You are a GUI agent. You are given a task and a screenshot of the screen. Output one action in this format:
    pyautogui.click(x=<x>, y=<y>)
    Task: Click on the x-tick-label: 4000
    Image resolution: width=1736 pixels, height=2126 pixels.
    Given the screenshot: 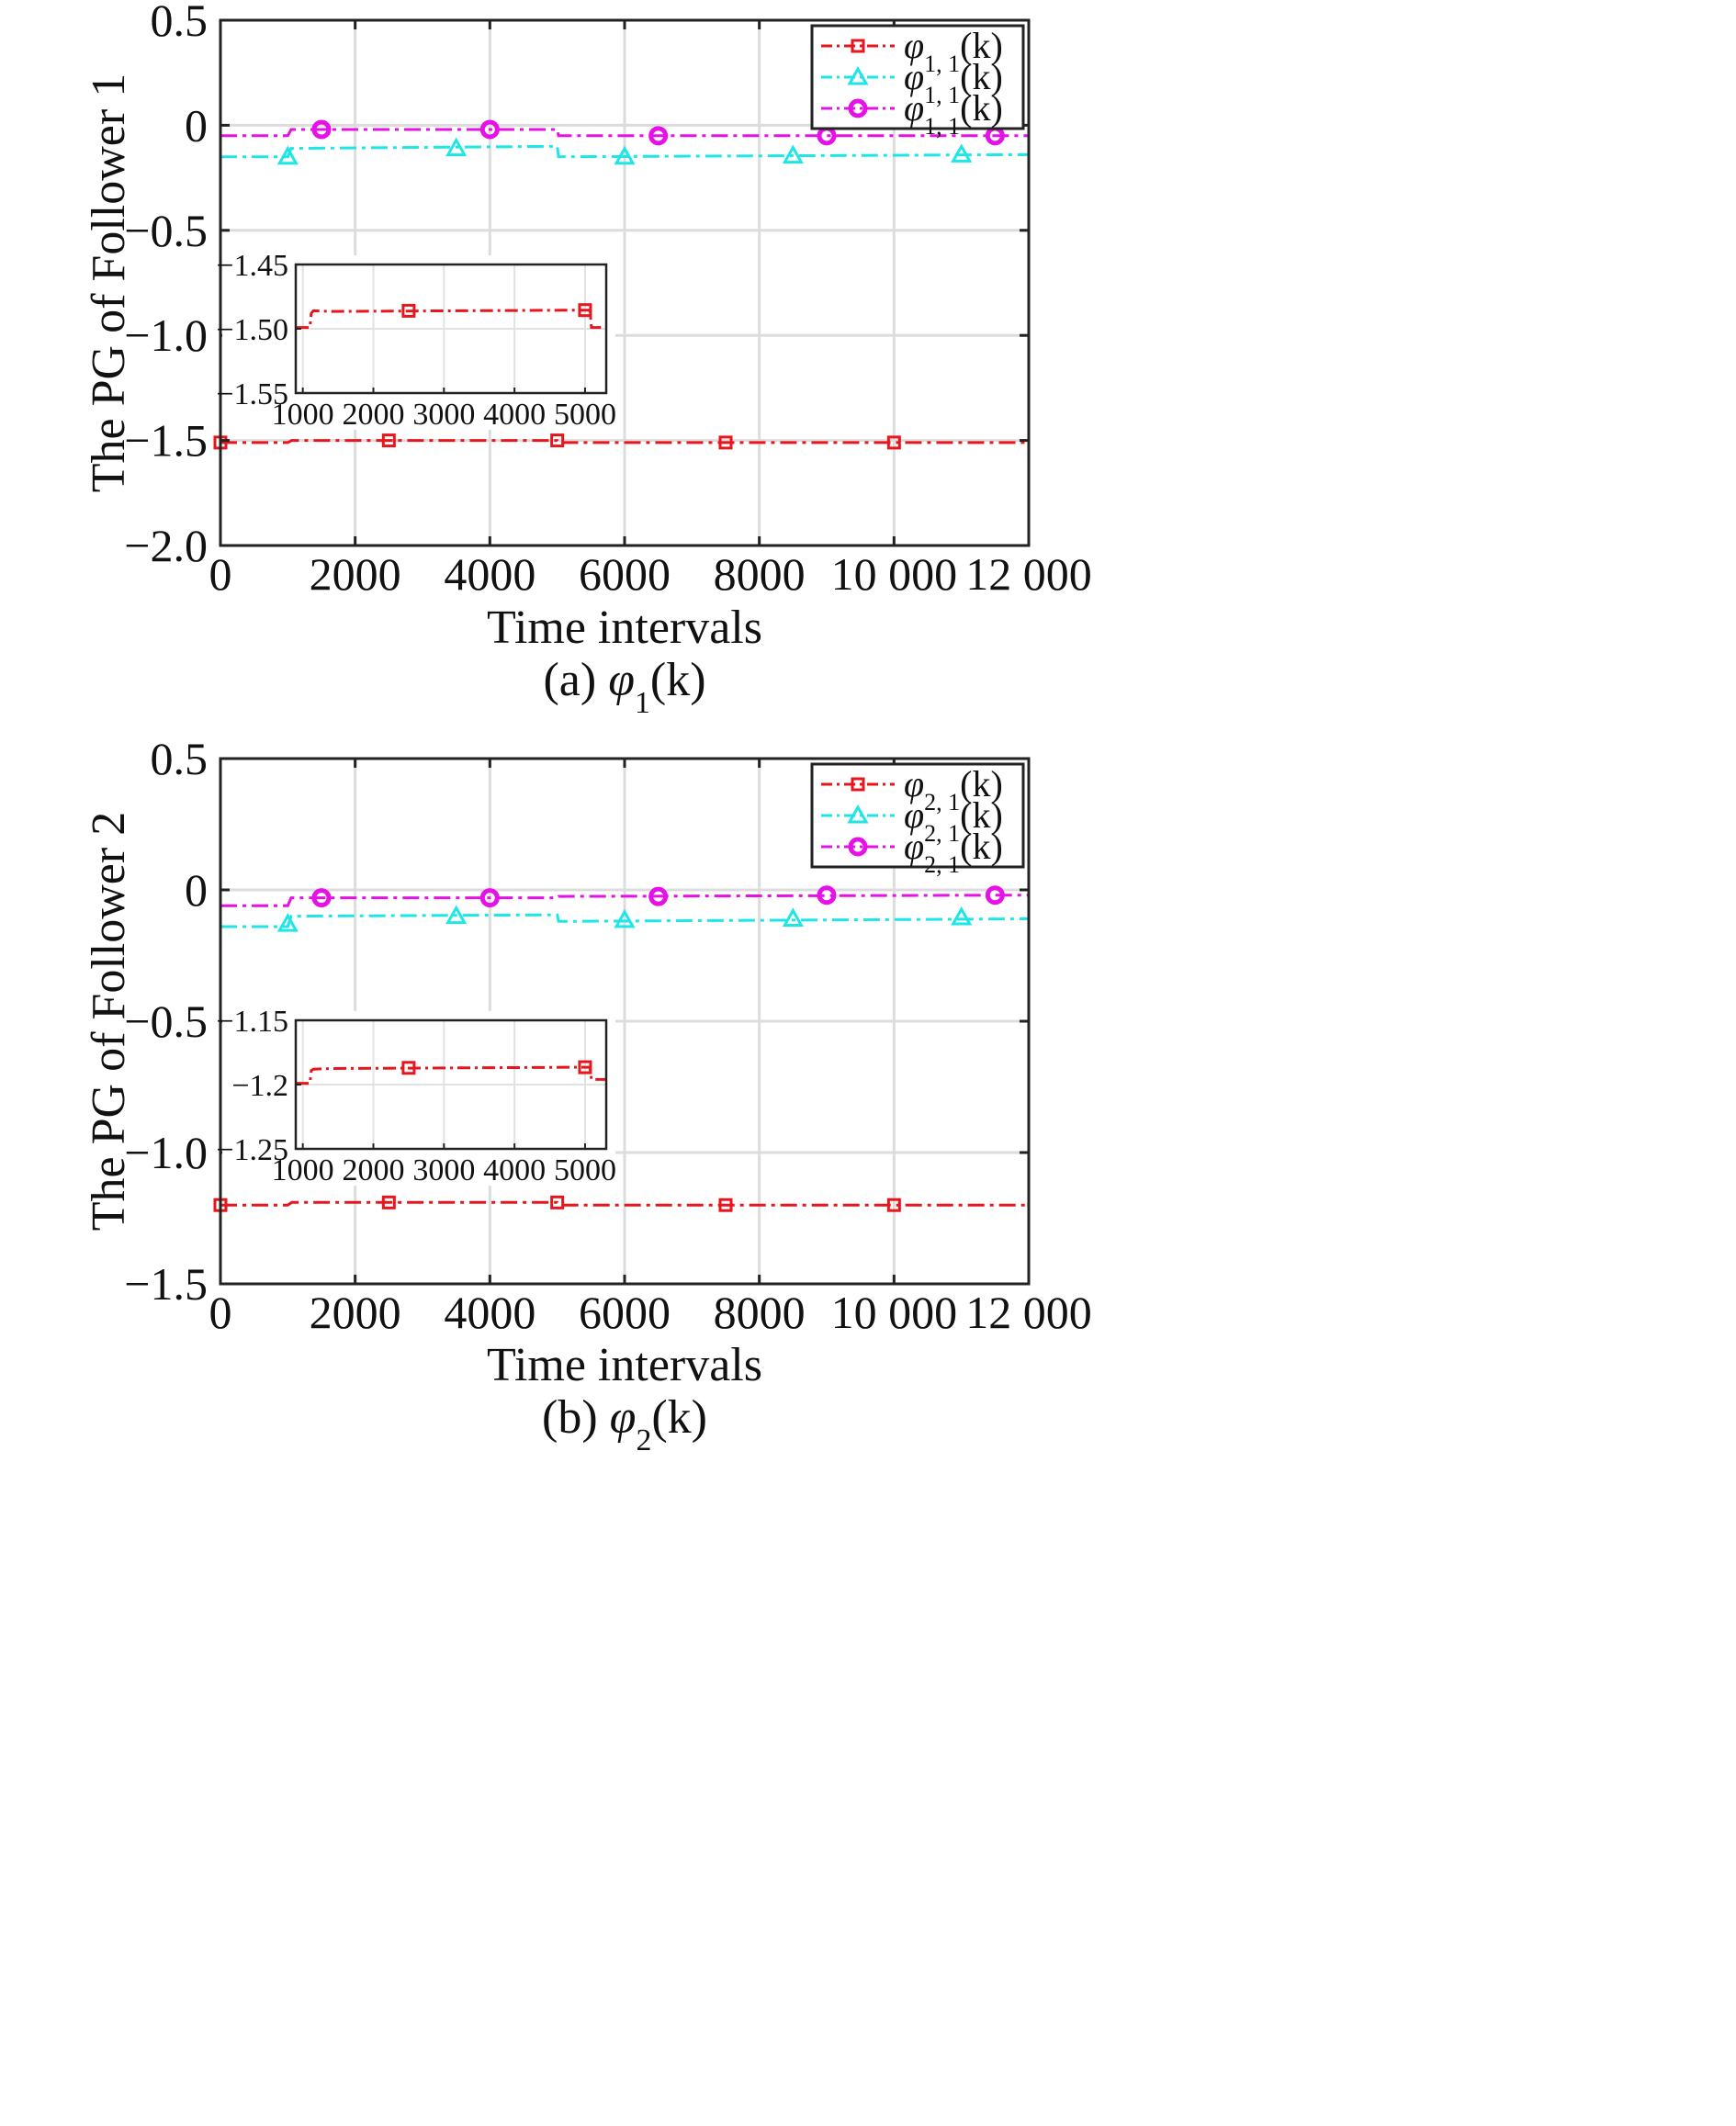 What is the action you would take?
    pyautogui.click(x=489, y=574)
    